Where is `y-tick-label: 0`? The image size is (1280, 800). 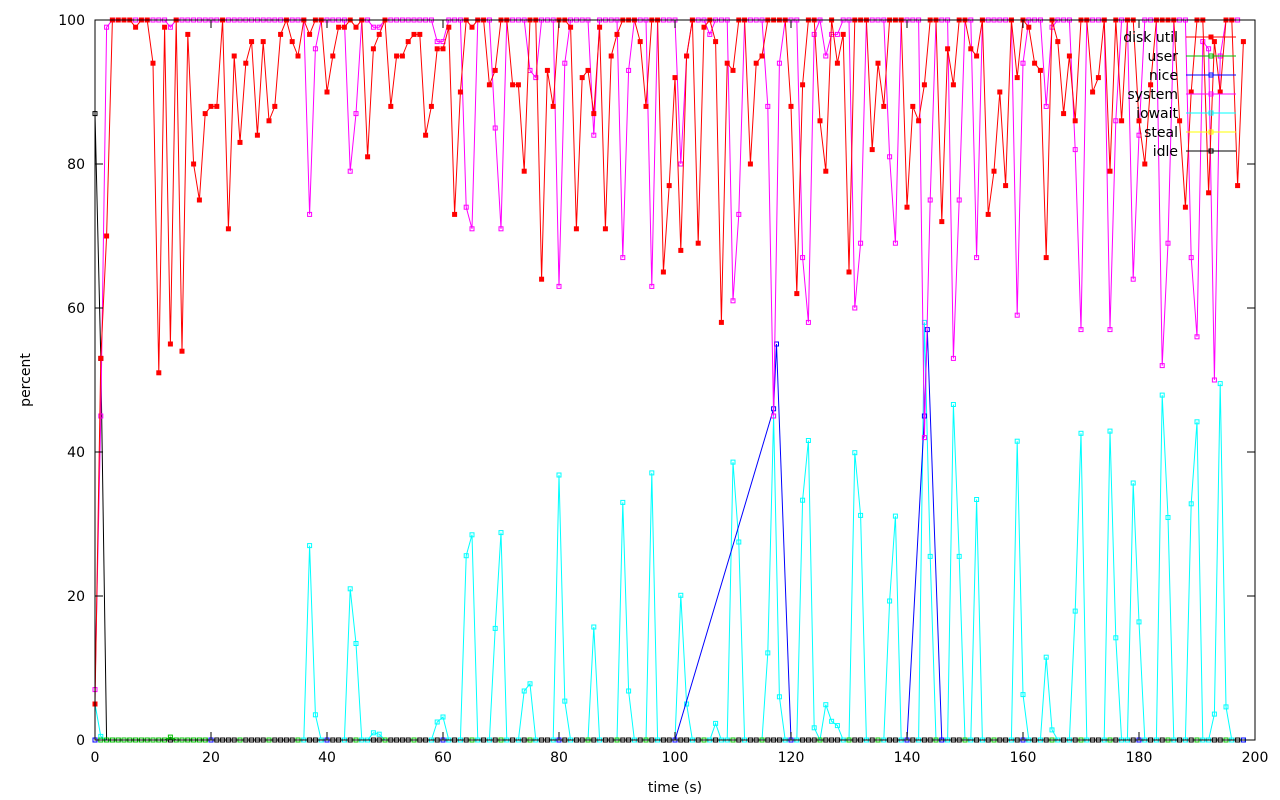
y-tick-label: 0 is located at coordinates (80, 741).